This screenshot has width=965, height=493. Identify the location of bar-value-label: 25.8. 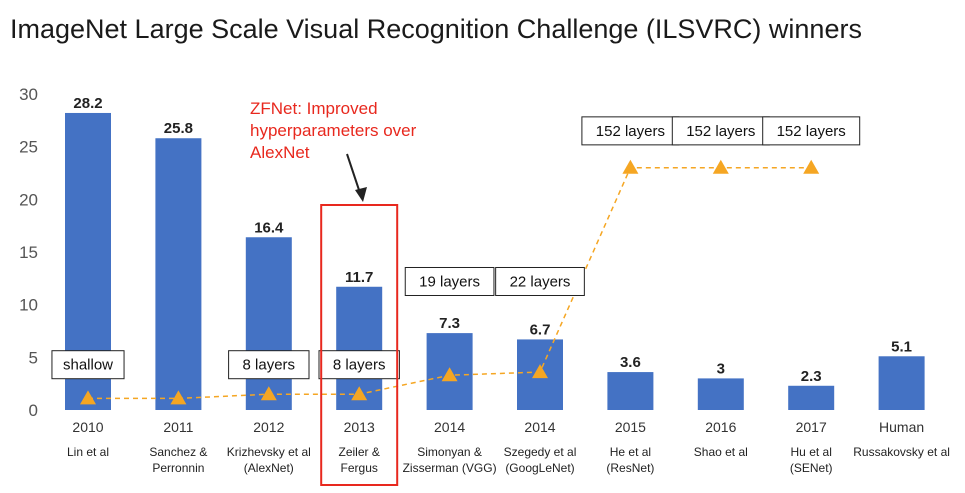
(178, 128).